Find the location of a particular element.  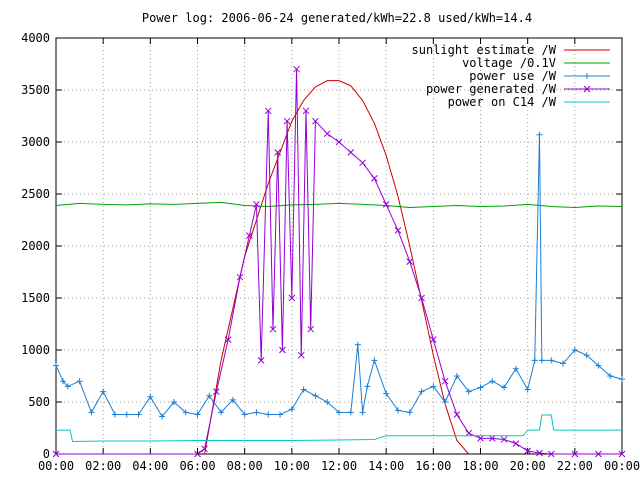

y-tick-label: 2000 is located at coordinates (35, 246).